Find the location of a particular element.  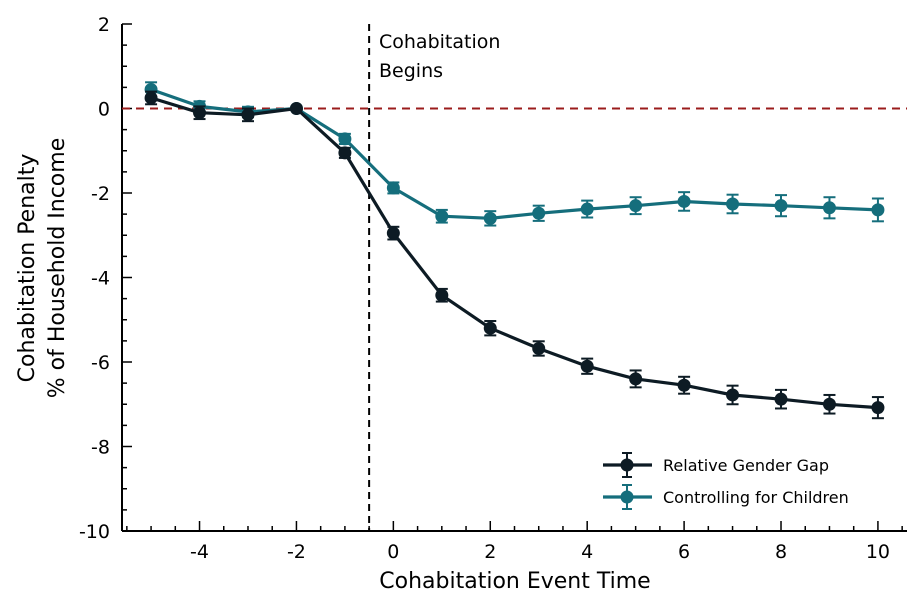

x-tick-label: 6 is located at coordinates (684, 552).